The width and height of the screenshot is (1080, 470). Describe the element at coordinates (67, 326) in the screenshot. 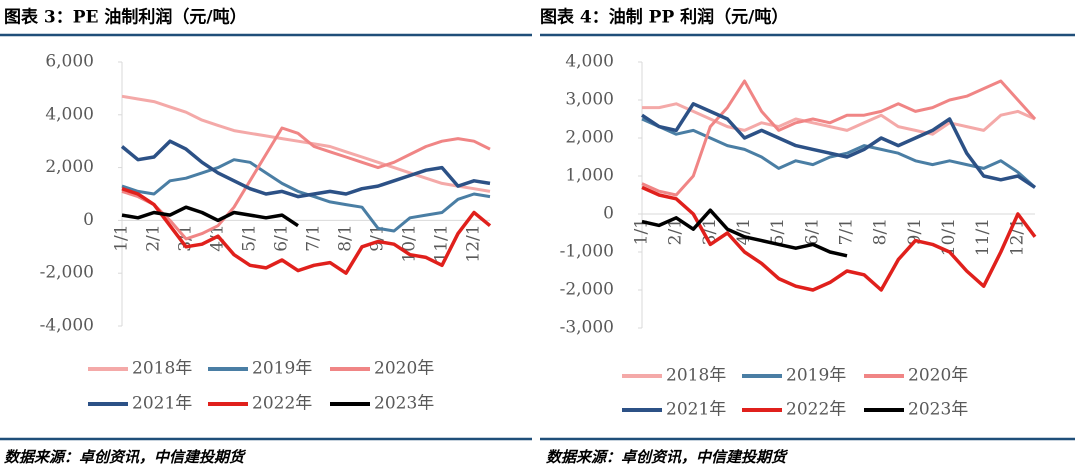

I see `y-tick-label: -4,000` at that location.